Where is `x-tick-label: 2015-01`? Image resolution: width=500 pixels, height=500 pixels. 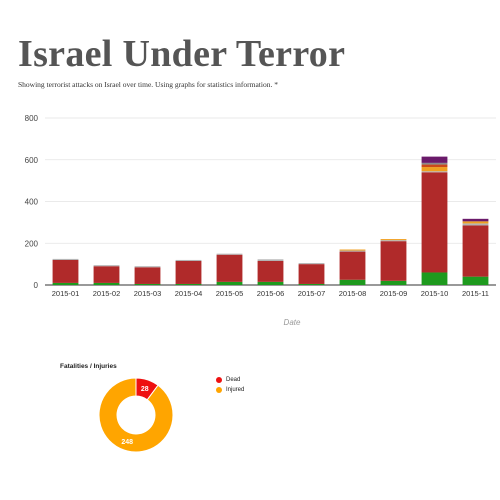 x-tick-label: 2015-01 is located at coordinates (66, 293).